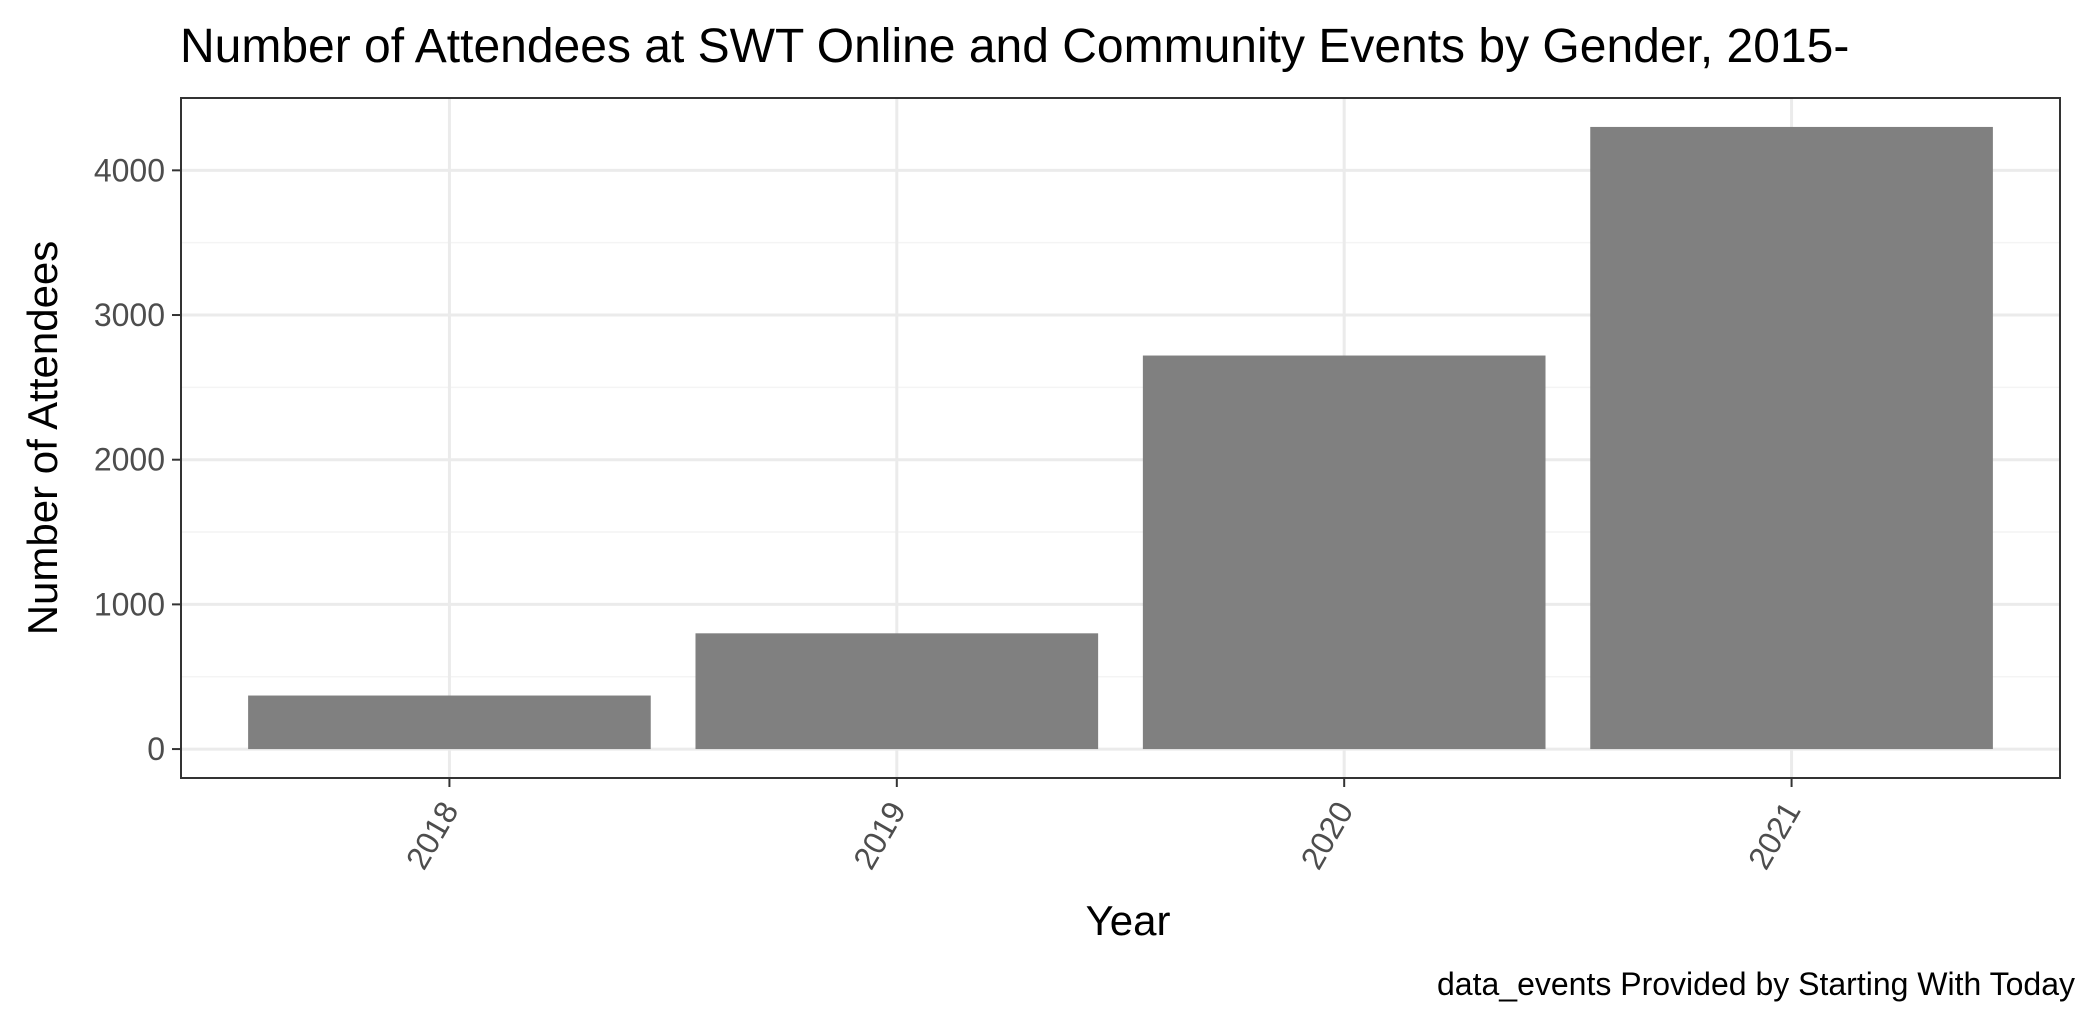 Image resolution: width=2100 pixels, height=1025 pixels. I want to click on x-tick-label: 2019, so click(879, 836).